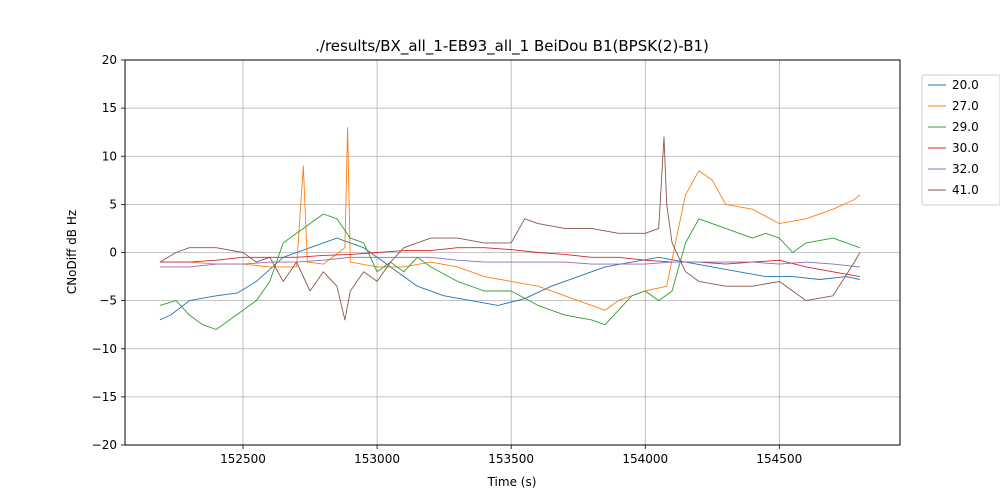  Describe the element at coordinates (511, 459) in the screenshot. I see `x-tick-label: 153500` at that location.